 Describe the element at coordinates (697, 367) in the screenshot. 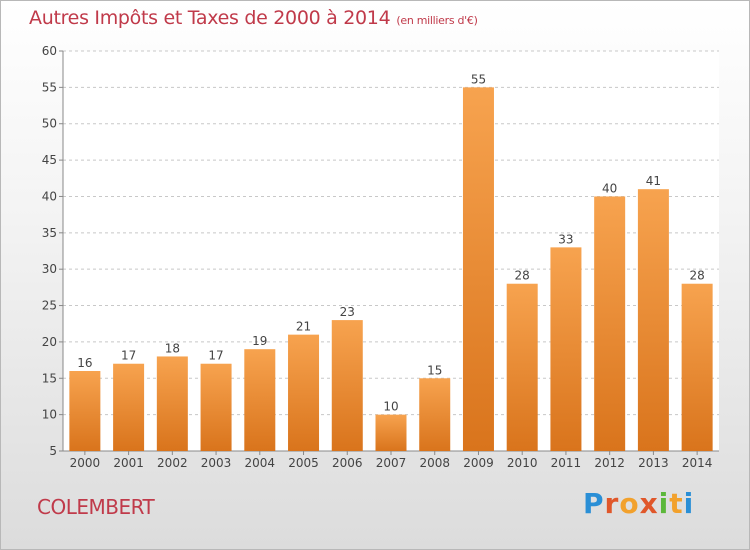

I see `bar-2014` at that location.